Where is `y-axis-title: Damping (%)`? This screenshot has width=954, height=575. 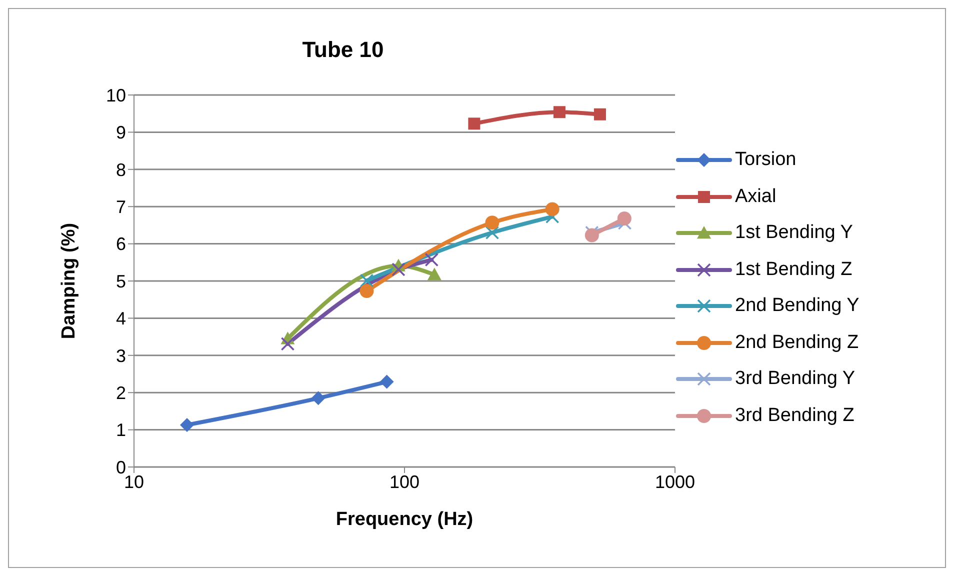
y-axis-title: Damping (%) is located at coordinates (69, 281).